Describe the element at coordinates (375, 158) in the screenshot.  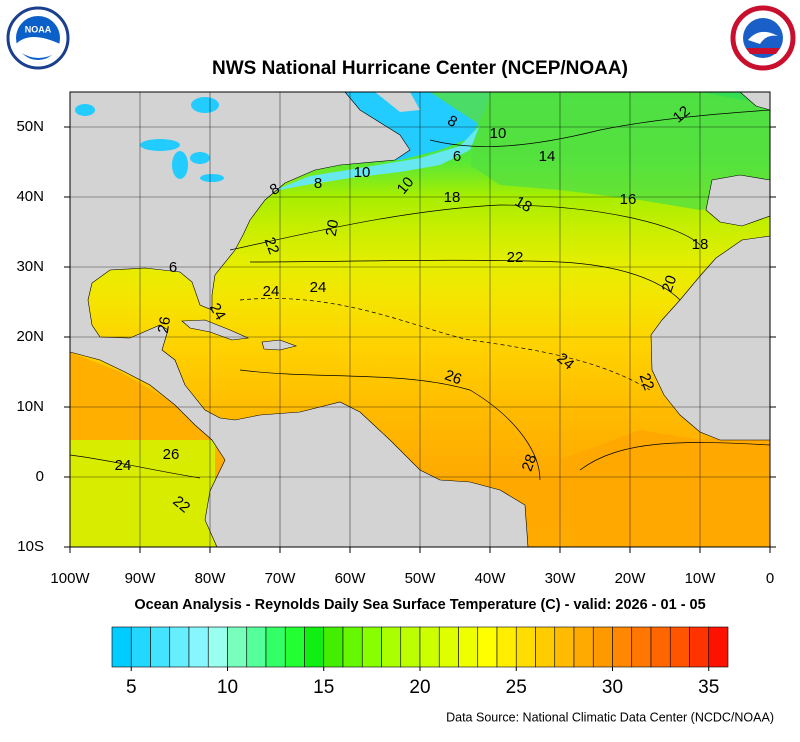
I see `cool-water` at that location.